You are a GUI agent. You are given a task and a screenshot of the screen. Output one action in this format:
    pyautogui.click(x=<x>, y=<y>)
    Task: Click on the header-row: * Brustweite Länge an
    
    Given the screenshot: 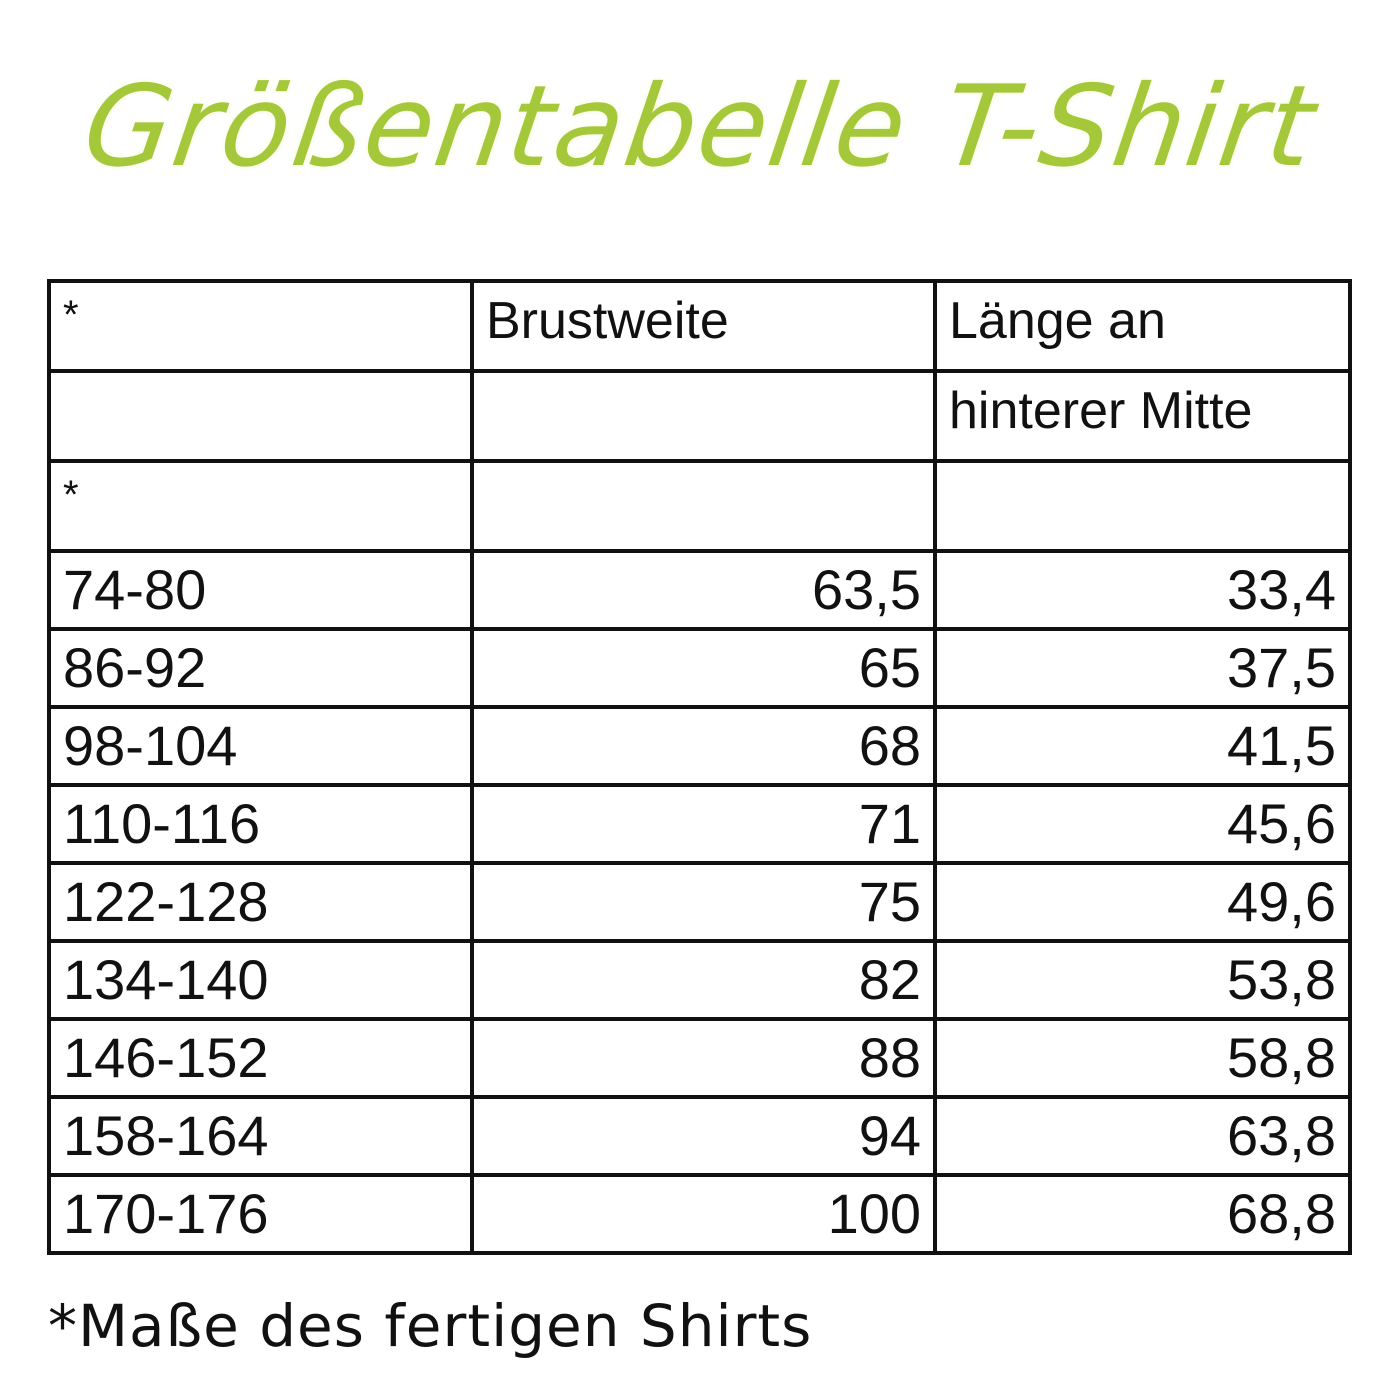 What is the action you would take?
    pyautogui.click(x=699, y=326)
    